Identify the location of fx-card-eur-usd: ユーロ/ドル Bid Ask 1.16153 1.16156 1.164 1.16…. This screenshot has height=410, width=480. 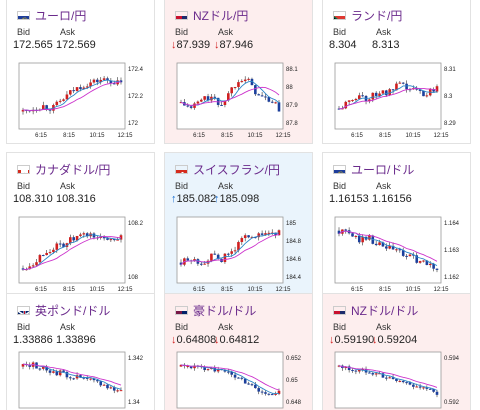
(396, 225).